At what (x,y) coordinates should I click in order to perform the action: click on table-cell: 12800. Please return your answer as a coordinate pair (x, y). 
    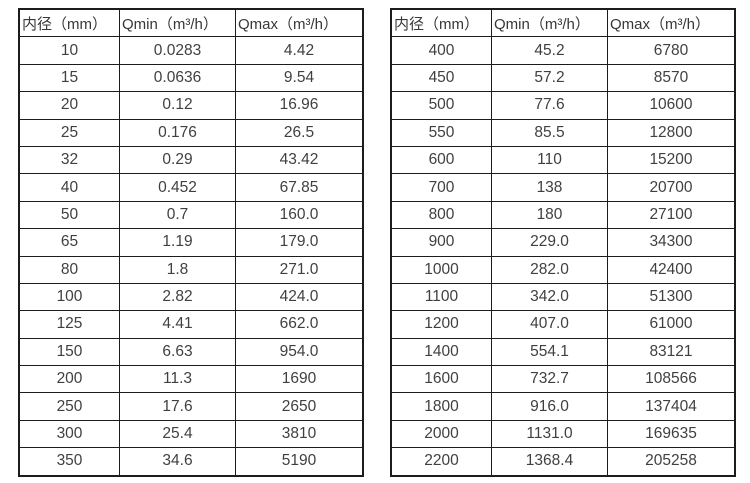
    Looking at the image, I should click on (671, 132).